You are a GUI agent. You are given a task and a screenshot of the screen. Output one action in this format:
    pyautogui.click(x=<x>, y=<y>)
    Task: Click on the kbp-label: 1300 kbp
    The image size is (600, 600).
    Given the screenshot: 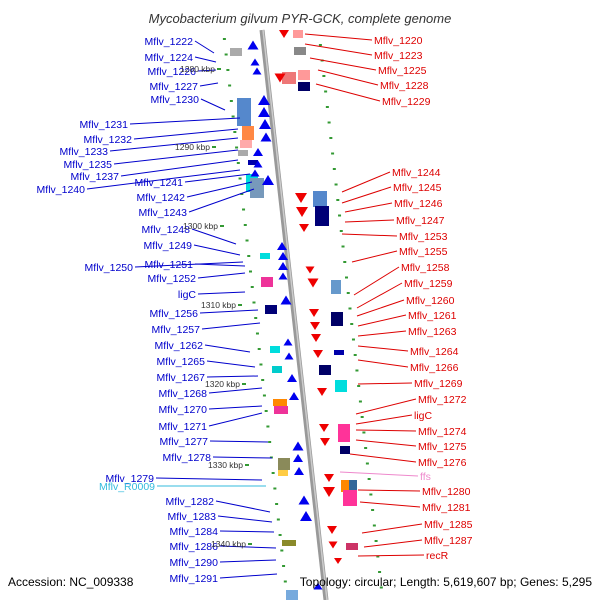 What is the action you would take?
    pyautogui.click(x=200, y=226)
    